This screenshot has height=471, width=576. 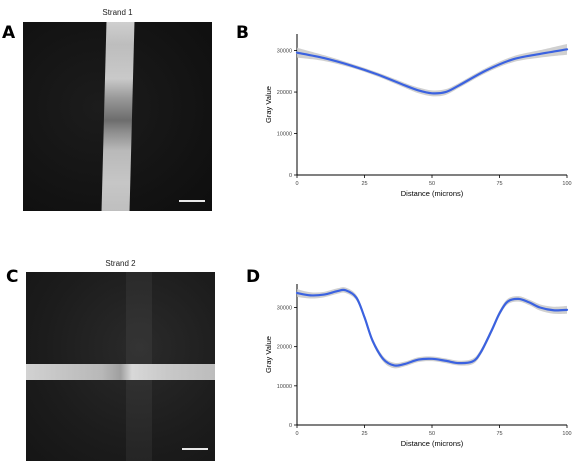 I want to click on image-title-strand-1: Strand 1, so click(x=117, y=12).